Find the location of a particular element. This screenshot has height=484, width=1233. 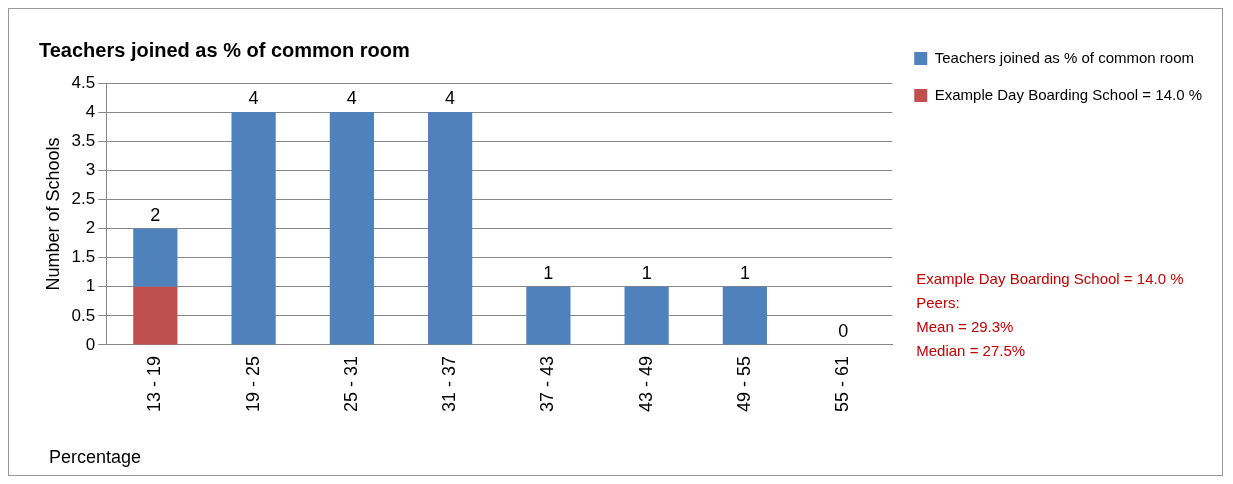

y-tick-label: 0 is located at coordinates (90, 344).